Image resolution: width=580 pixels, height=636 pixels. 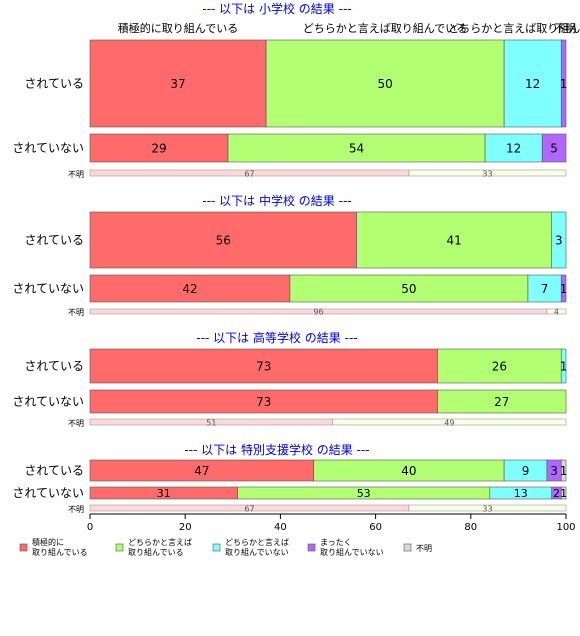 What do you see at coordinates (424, 548) in the screenshot?
I see `legend-label: 不明` at bounding box center [424, 548].